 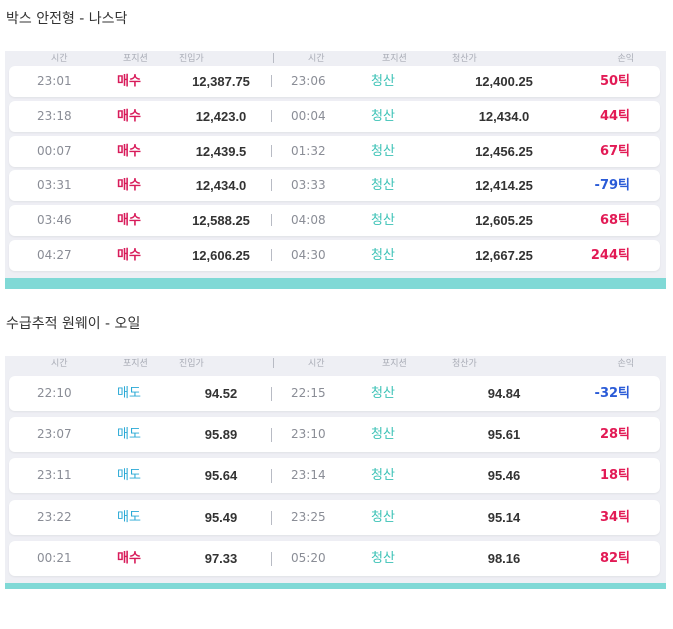 I want to click on exit-time: 01:32, so click(x=308, y=150).